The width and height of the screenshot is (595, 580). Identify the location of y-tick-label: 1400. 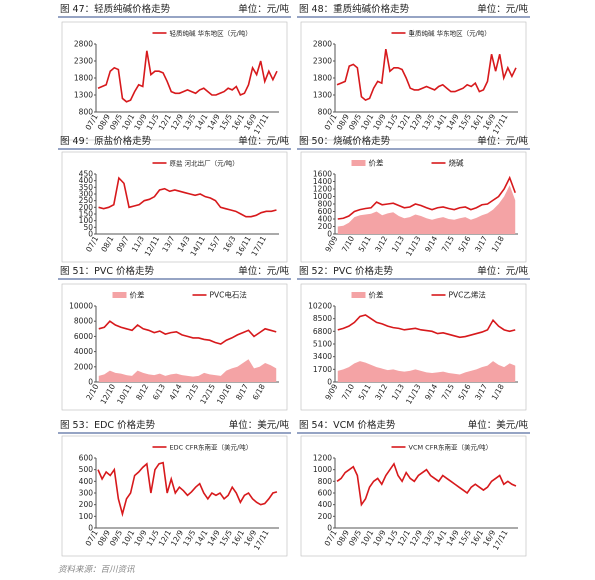
(322, 181).